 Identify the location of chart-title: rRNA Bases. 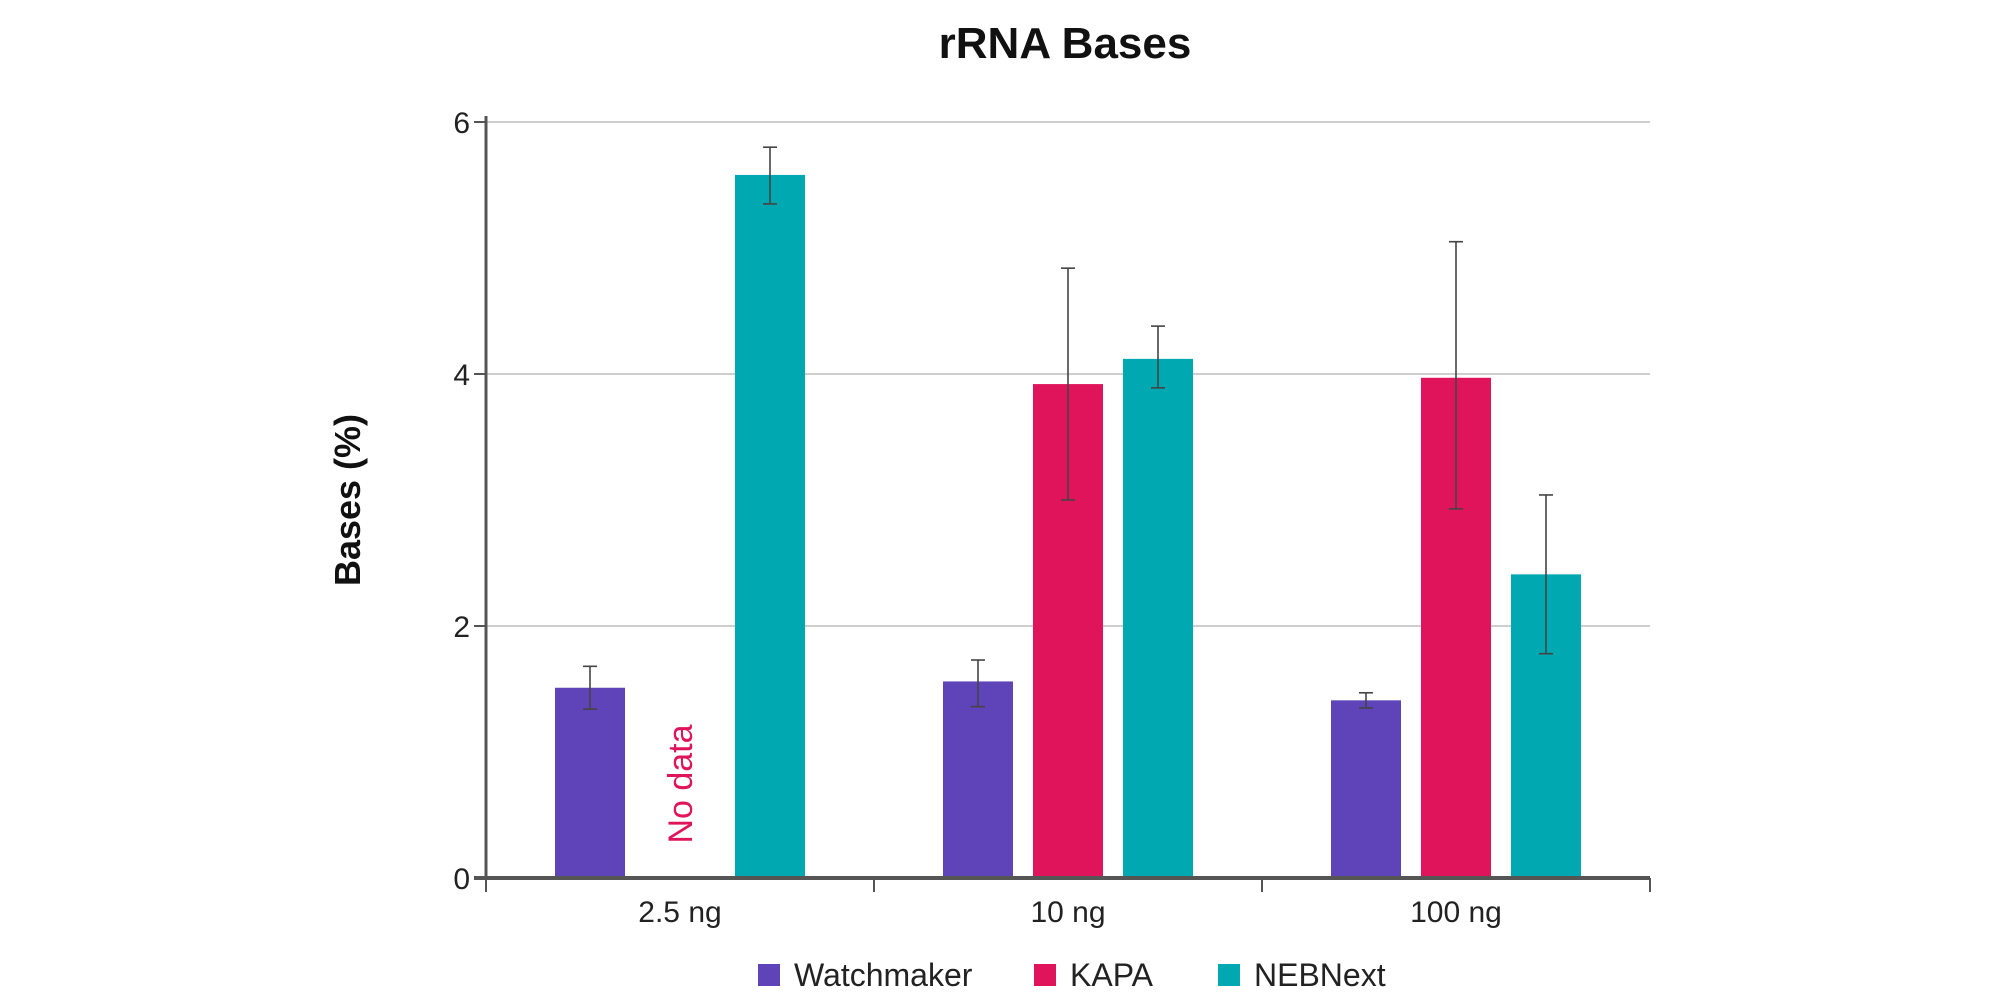
(1065, 43).